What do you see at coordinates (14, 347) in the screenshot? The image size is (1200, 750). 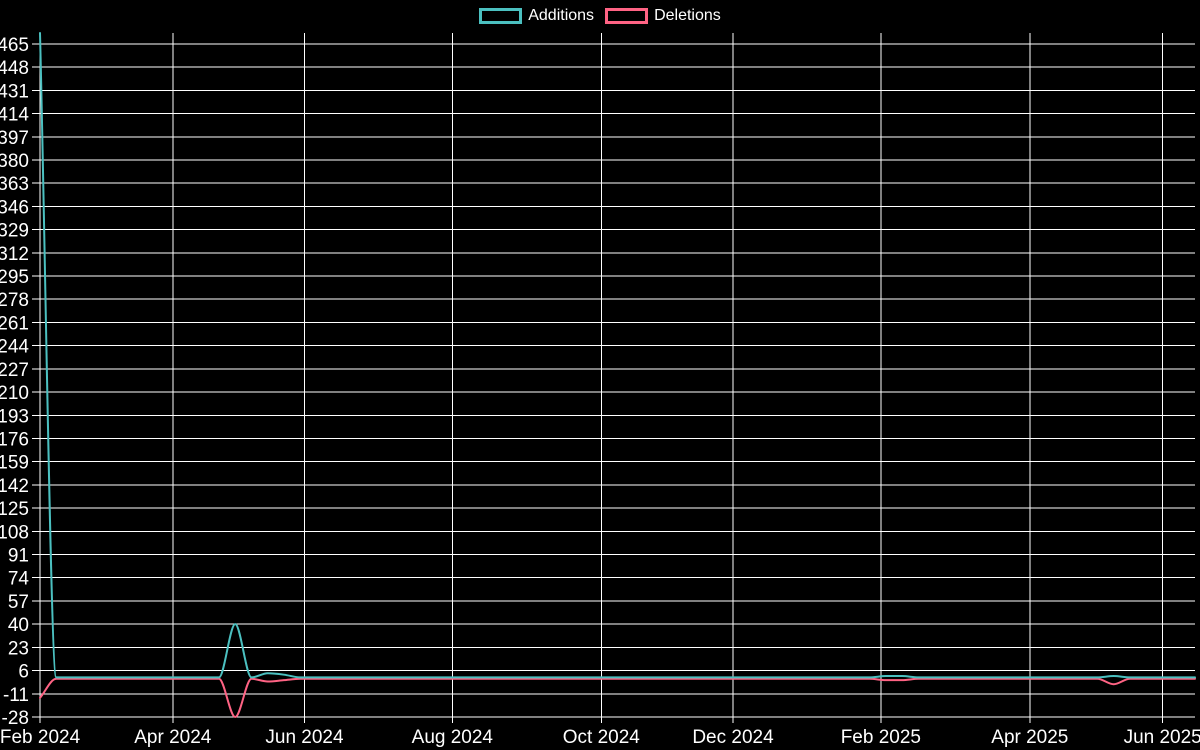 I see `y-tick-label: 244` at bounding box center [14, 347].